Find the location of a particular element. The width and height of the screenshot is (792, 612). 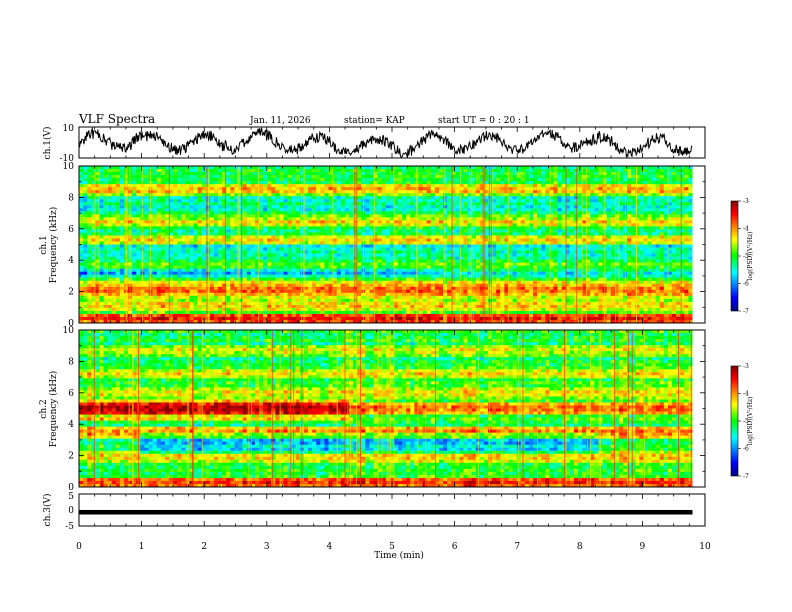

ch1-ylabel: ch.1(V) is located at coordinates (47, 143).